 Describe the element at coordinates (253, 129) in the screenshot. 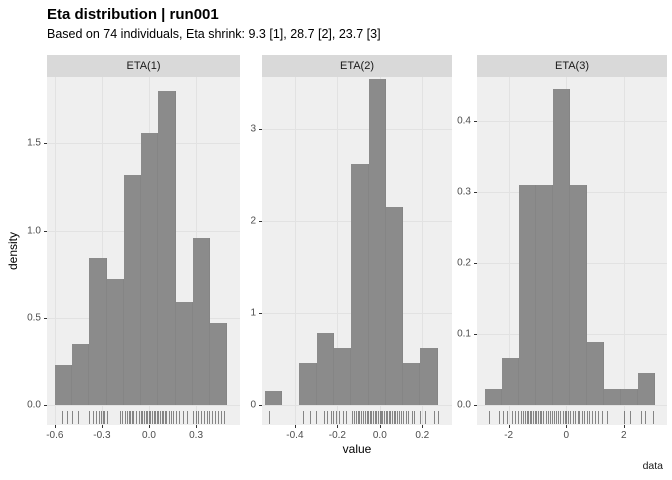

I see `y-tick-label: 3` at that location.